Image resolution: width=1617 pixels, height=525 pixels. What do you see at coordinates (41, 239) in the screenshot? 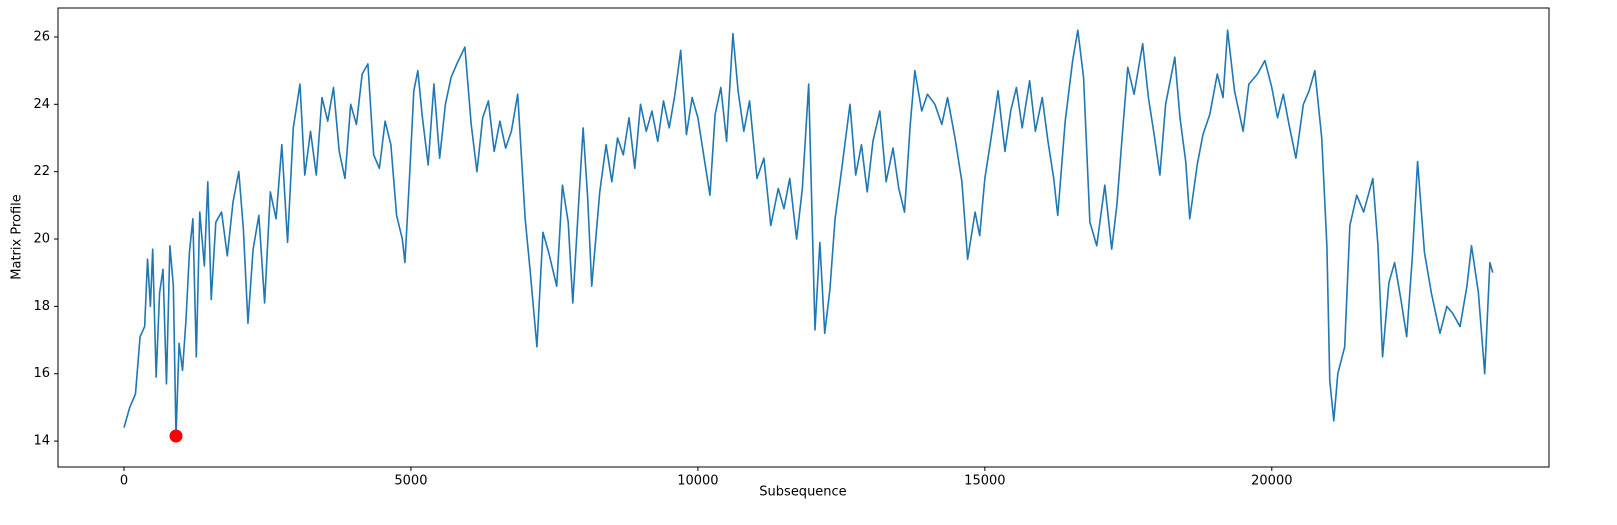
I see `y-tick-label: 20` at bounding box center [41, 239].